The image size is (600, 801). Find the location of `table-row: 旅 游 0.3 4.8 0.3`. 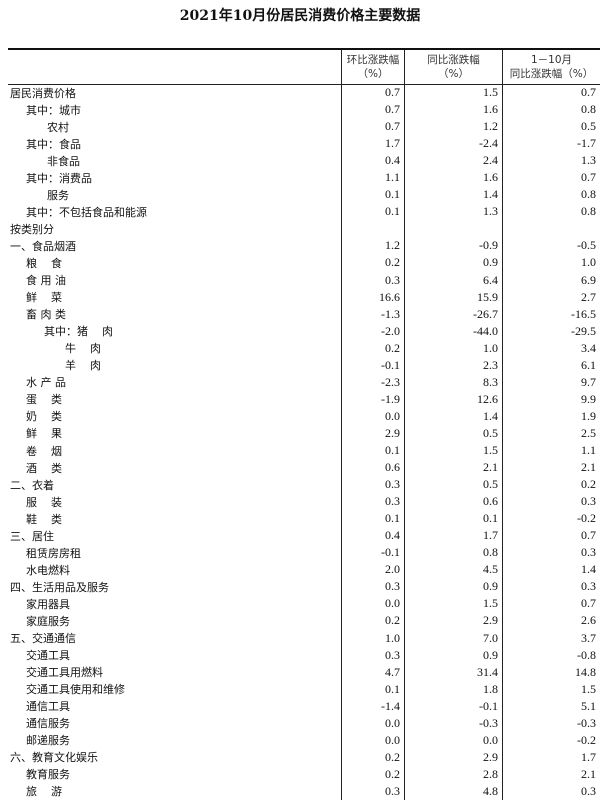

table-row: 旅 游 0.3 4.8 0.3 is located at coordinates (304, 791).